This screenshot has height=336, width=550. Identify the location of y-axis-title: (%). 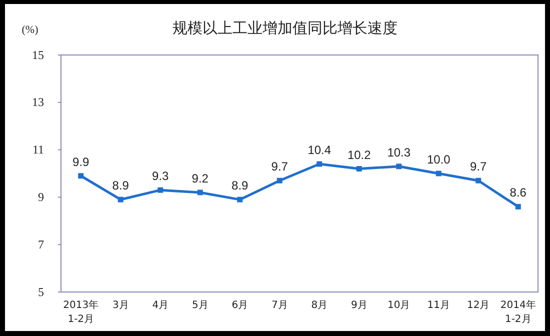
(30, 30).